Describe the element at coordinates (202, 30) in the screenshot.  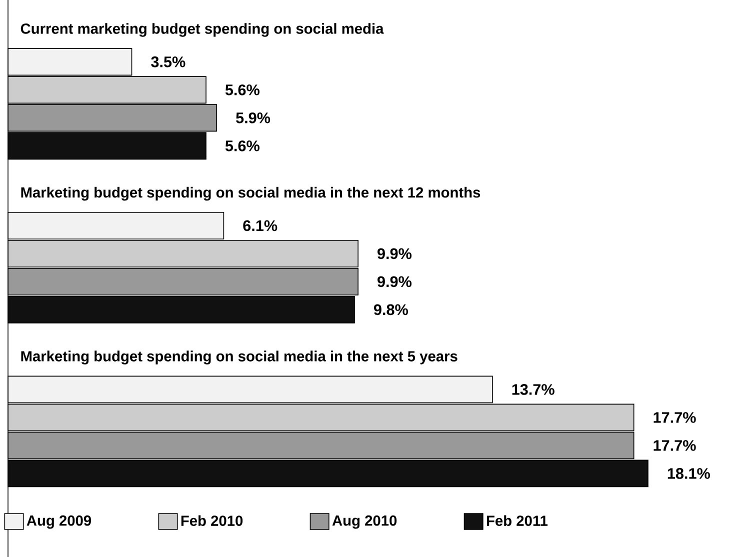
I see `y-tick-label: Current marketing budget spending on social media` at that location.